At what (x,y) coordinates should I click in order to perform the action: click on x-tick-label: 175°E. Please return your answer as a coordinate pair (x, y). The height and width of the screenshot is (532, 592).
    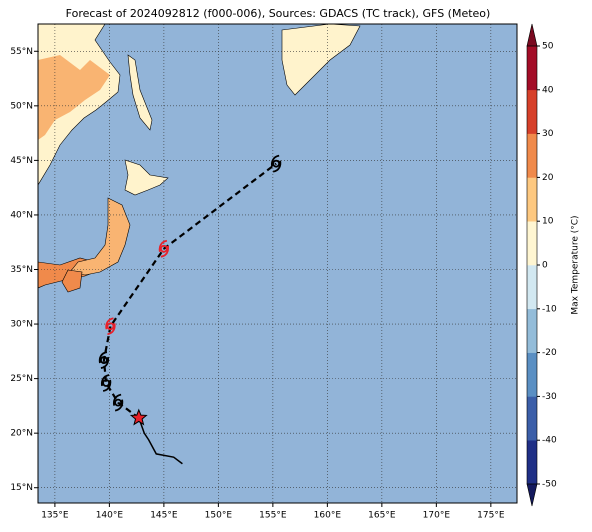
    Looking at the image, I should click on (491, 516).